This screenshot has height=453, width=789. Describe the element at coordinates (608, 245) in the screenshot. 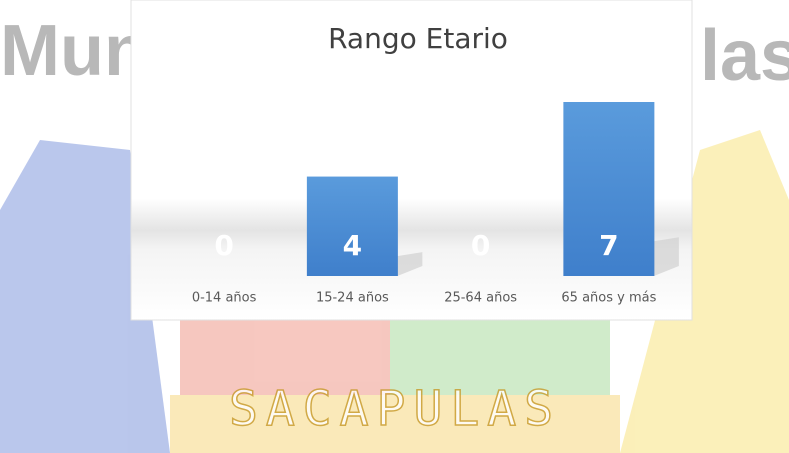

I see `data-label: 7` at that location.